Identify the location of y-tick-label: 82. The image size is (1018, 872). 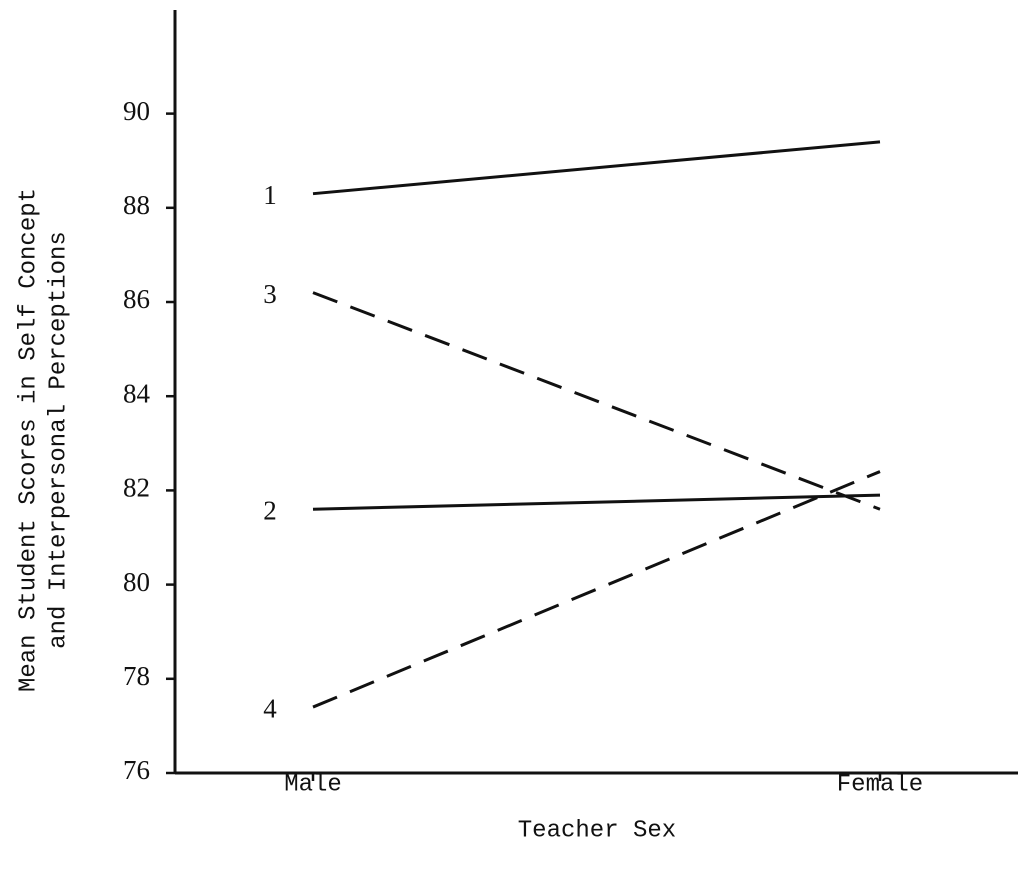
(136, 488).